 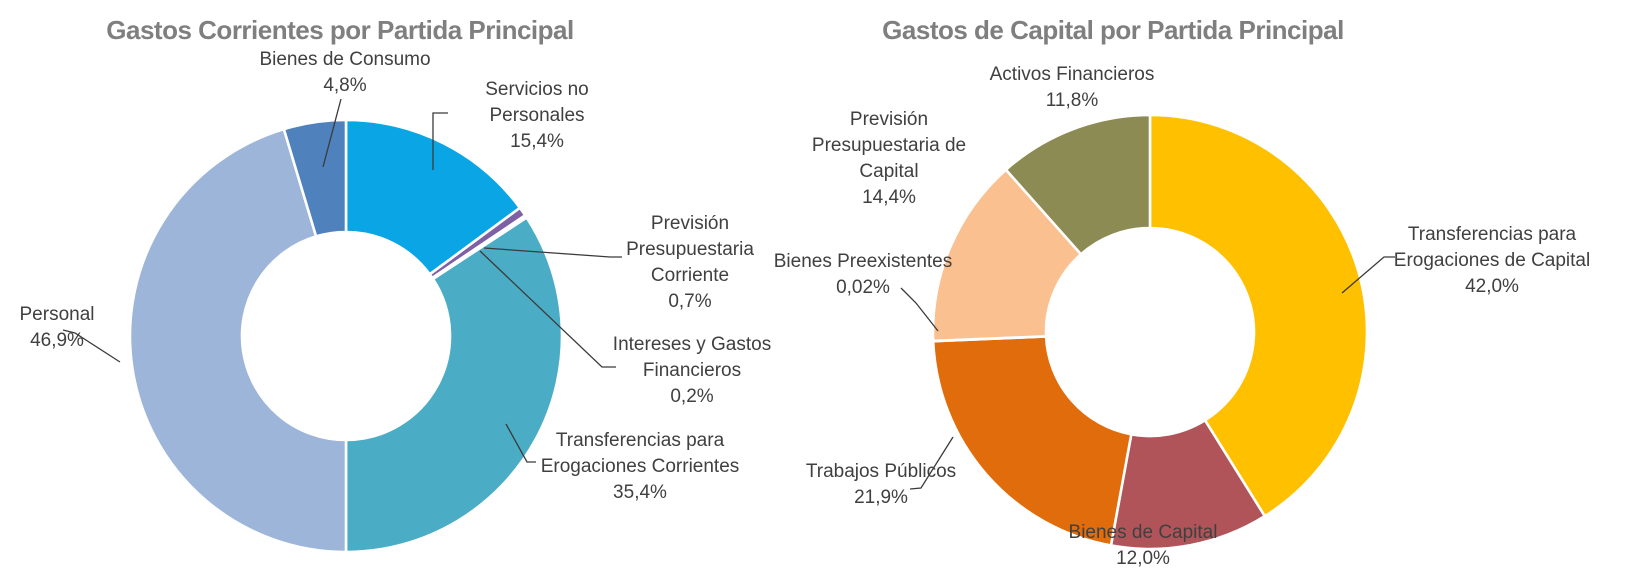 I want to click on slice-label-prevision-presupuestaria-de-capital: Previsión Presupuestaria de Capital 14,4%, so click(x=889, y=159).